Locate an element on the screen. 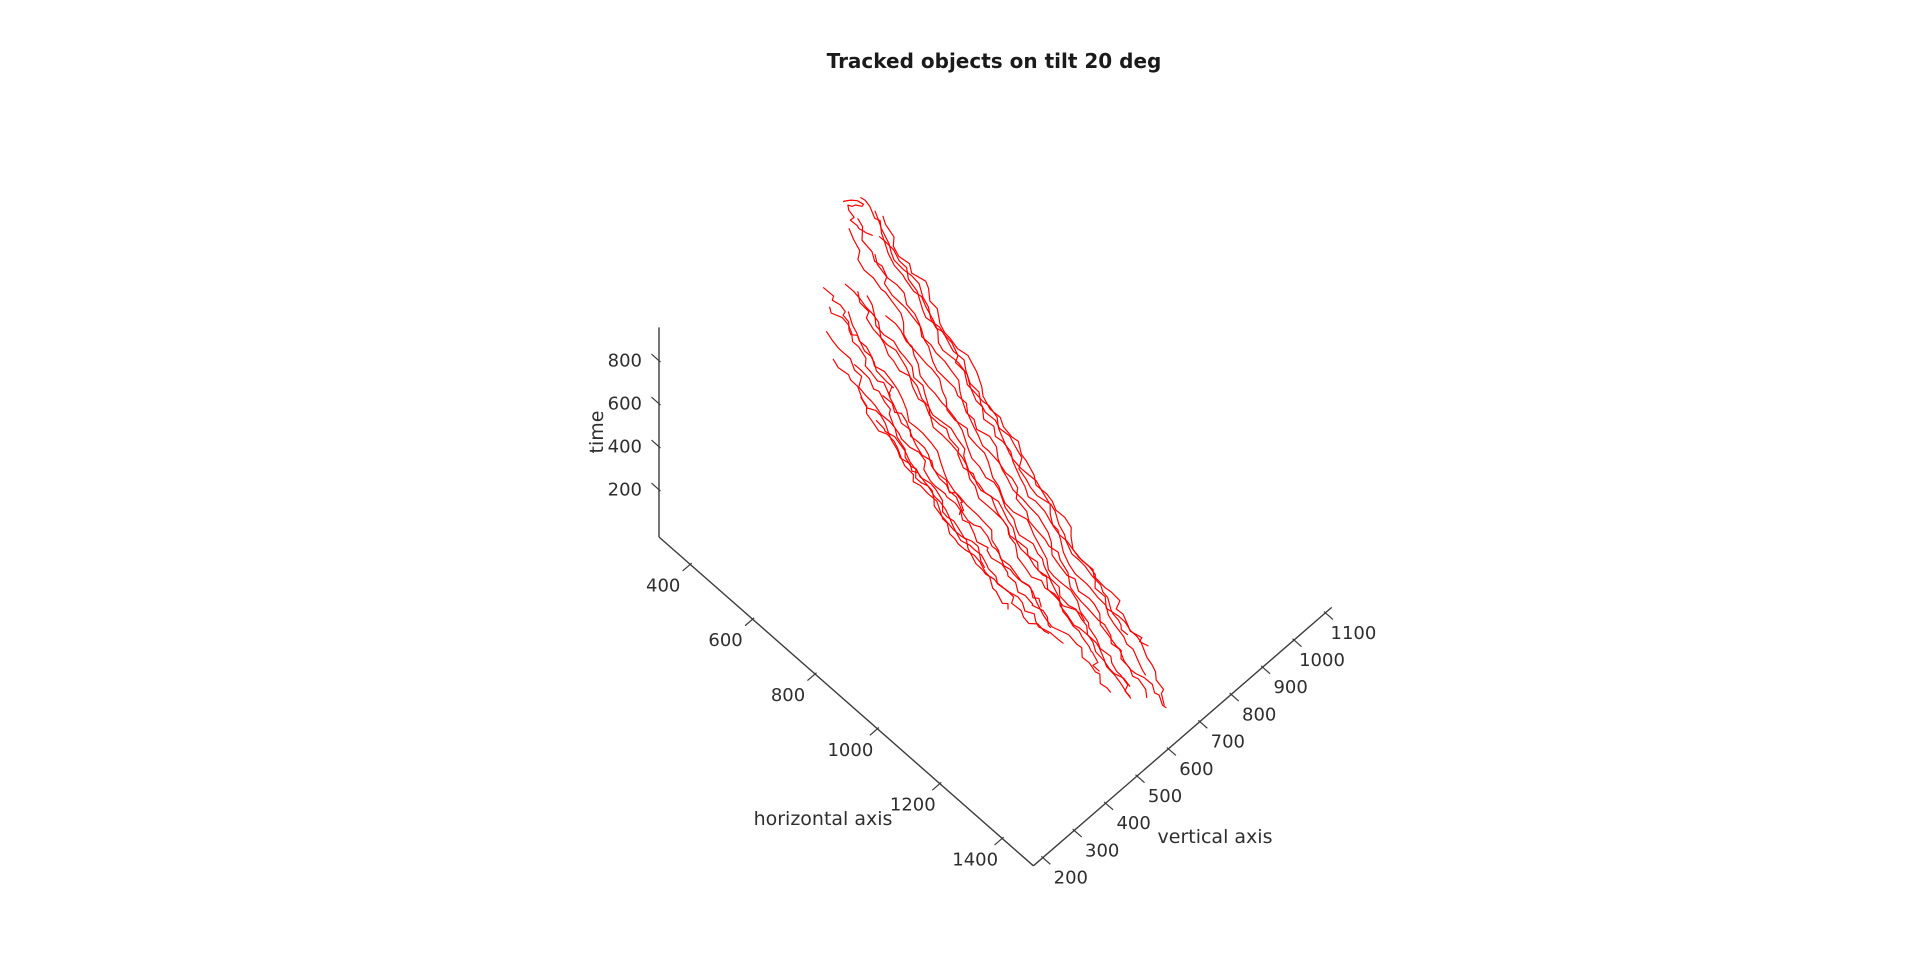  tracks-layer is located at coordinates (994, 453).